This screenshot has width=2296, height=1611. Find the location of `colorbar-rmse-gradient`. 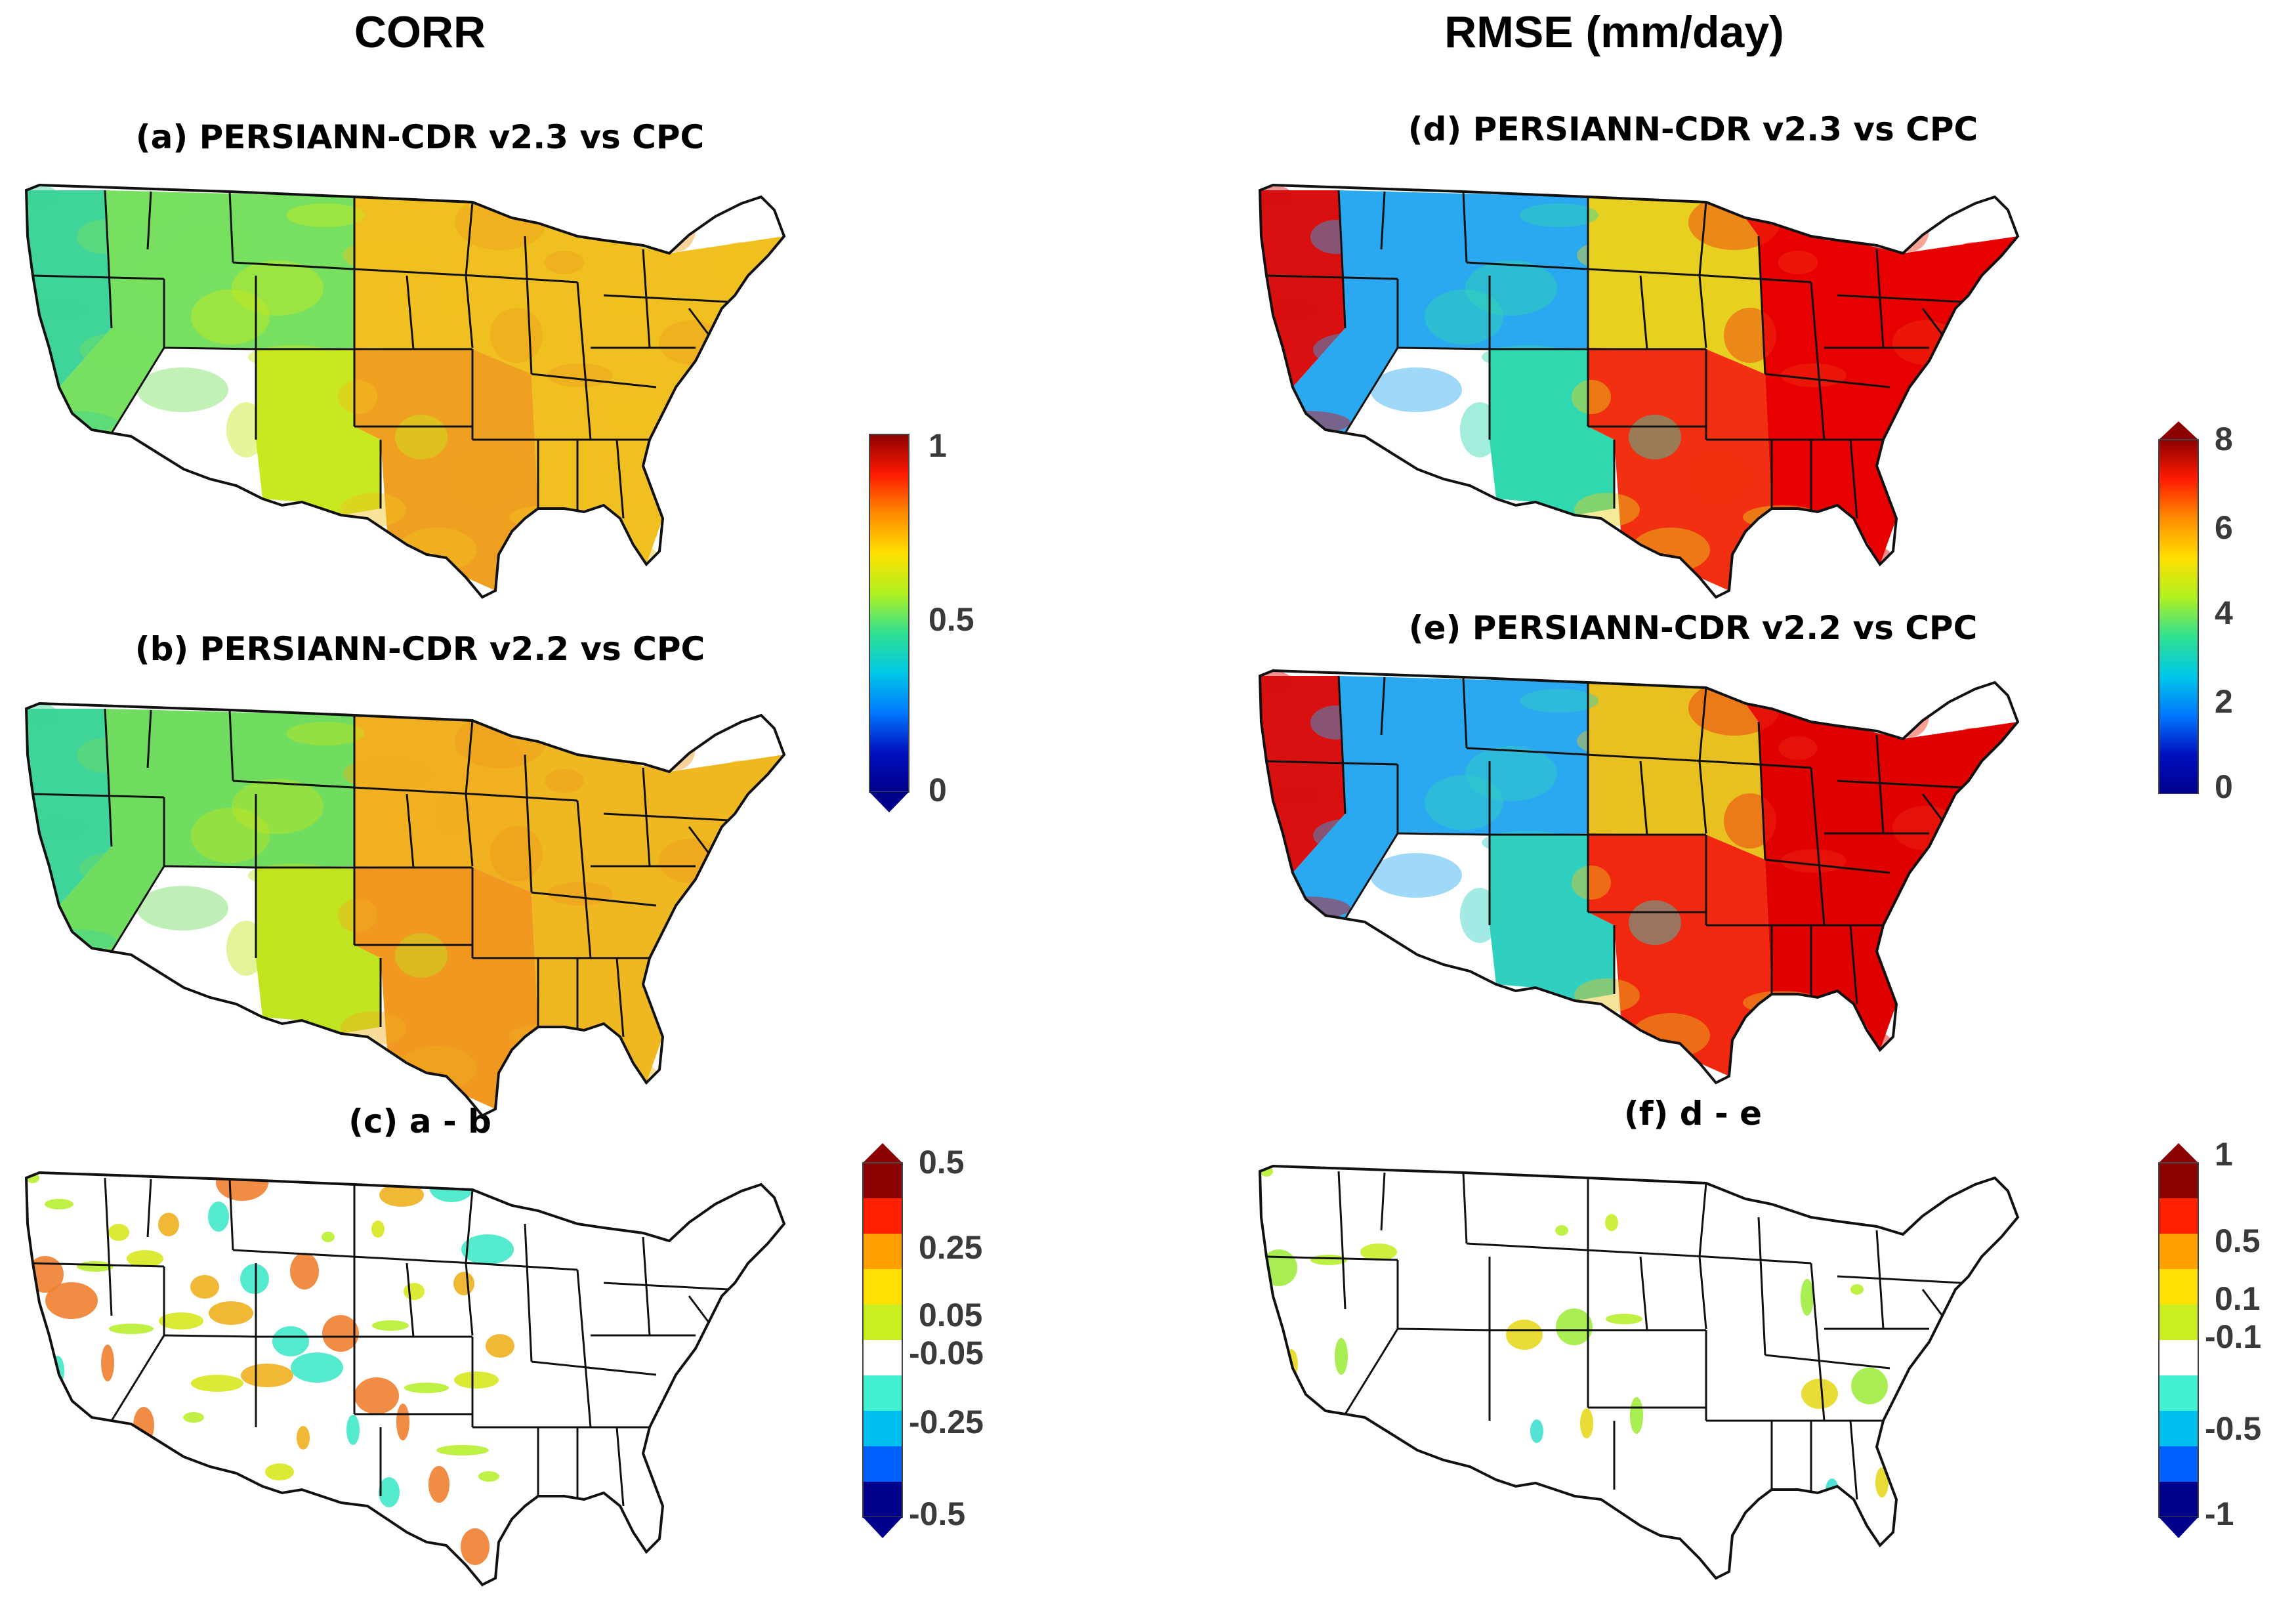

colorbar-rmse-gradient is located at coordinates (2178, 607).